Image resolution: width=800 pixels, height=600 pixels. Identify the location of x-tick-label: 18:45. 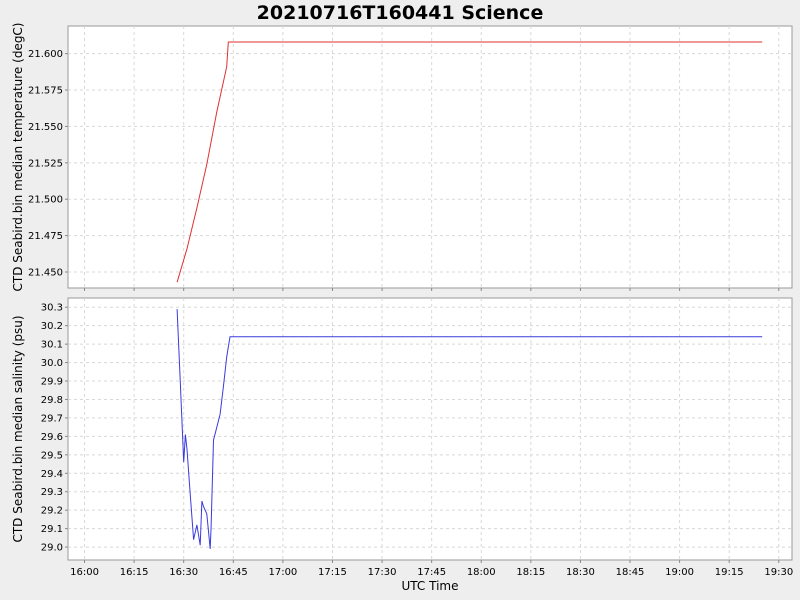
(630, 572).